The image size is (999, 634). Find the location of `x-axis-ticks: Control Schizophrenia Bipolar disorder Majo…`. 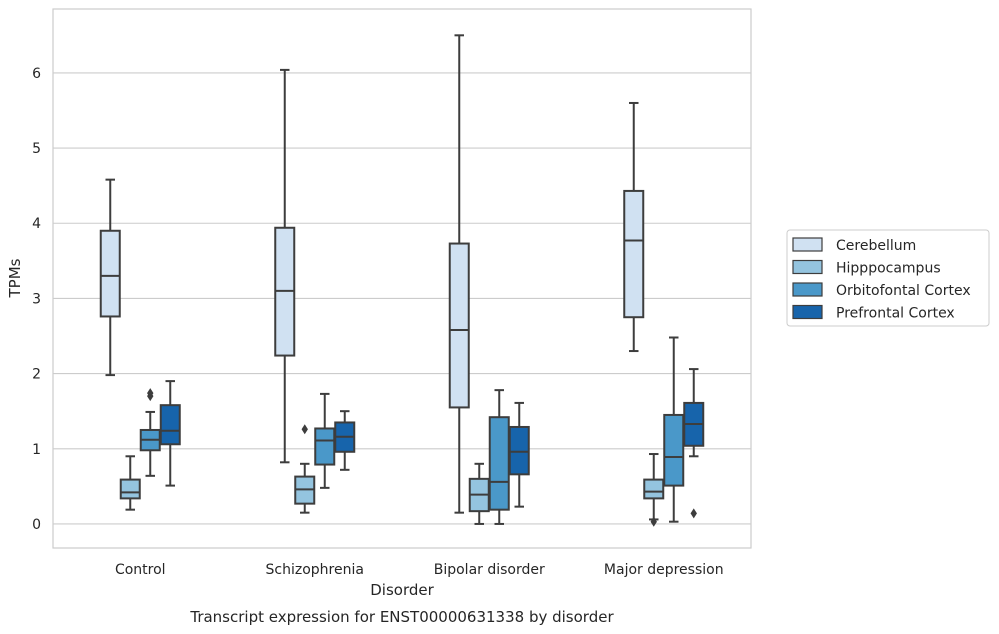

x-axis-ticks: Control Schizophrenia Bipolar disorder Majo… is located at coordinates (419, 570).